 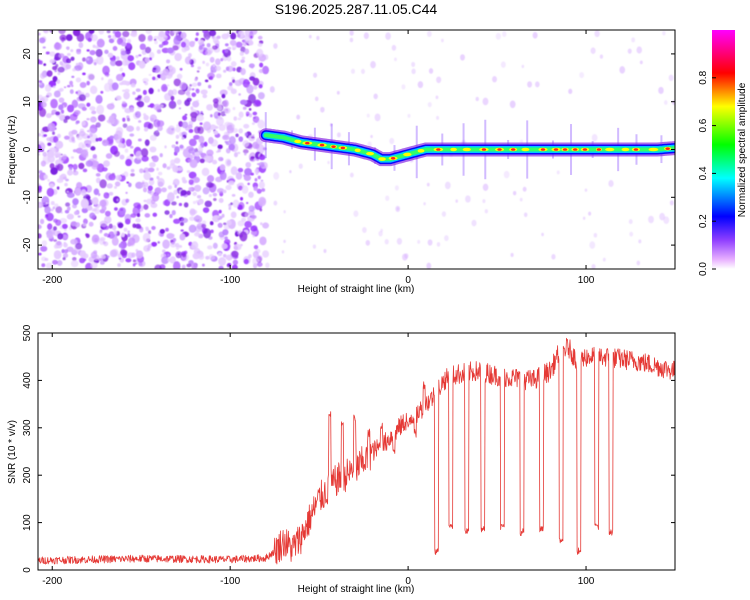 What do you see at coordinates (742, 149) in the screenshot?
I see `colorbar-label: Normalized spectral amplitude` at bounding box center [742, 149].